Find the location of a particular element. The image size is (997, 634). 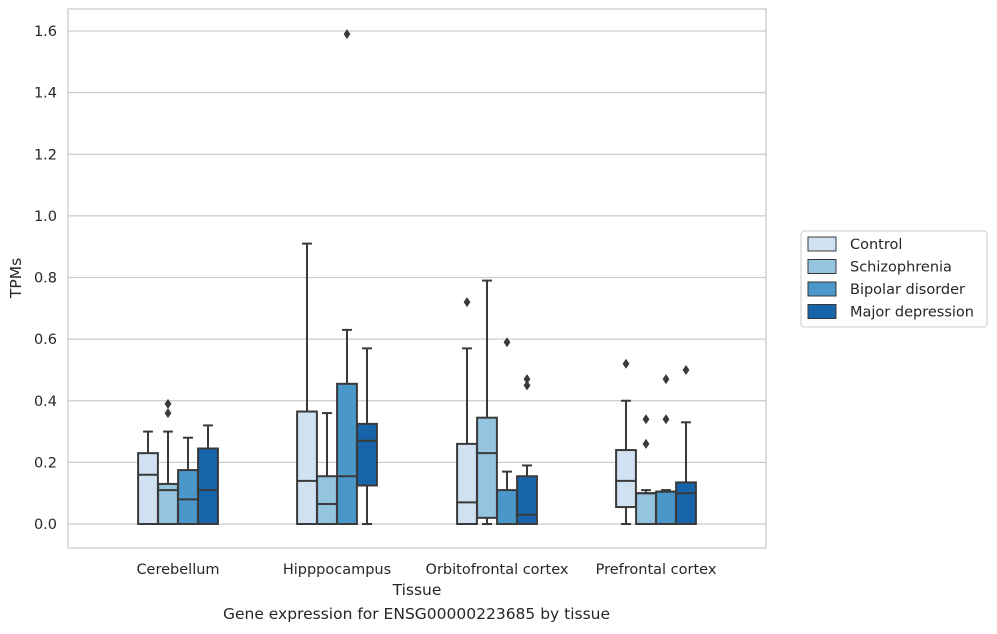

y-tick-label: 0.0 is located at coordinates (45, 525).